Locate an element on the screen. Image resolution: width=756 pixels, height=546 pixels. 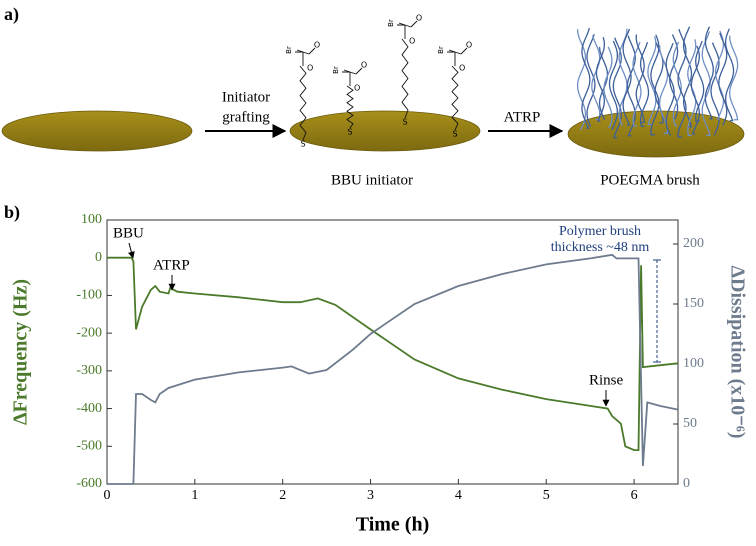
y-tick-label: -500 is located at coordinates (89, 446).